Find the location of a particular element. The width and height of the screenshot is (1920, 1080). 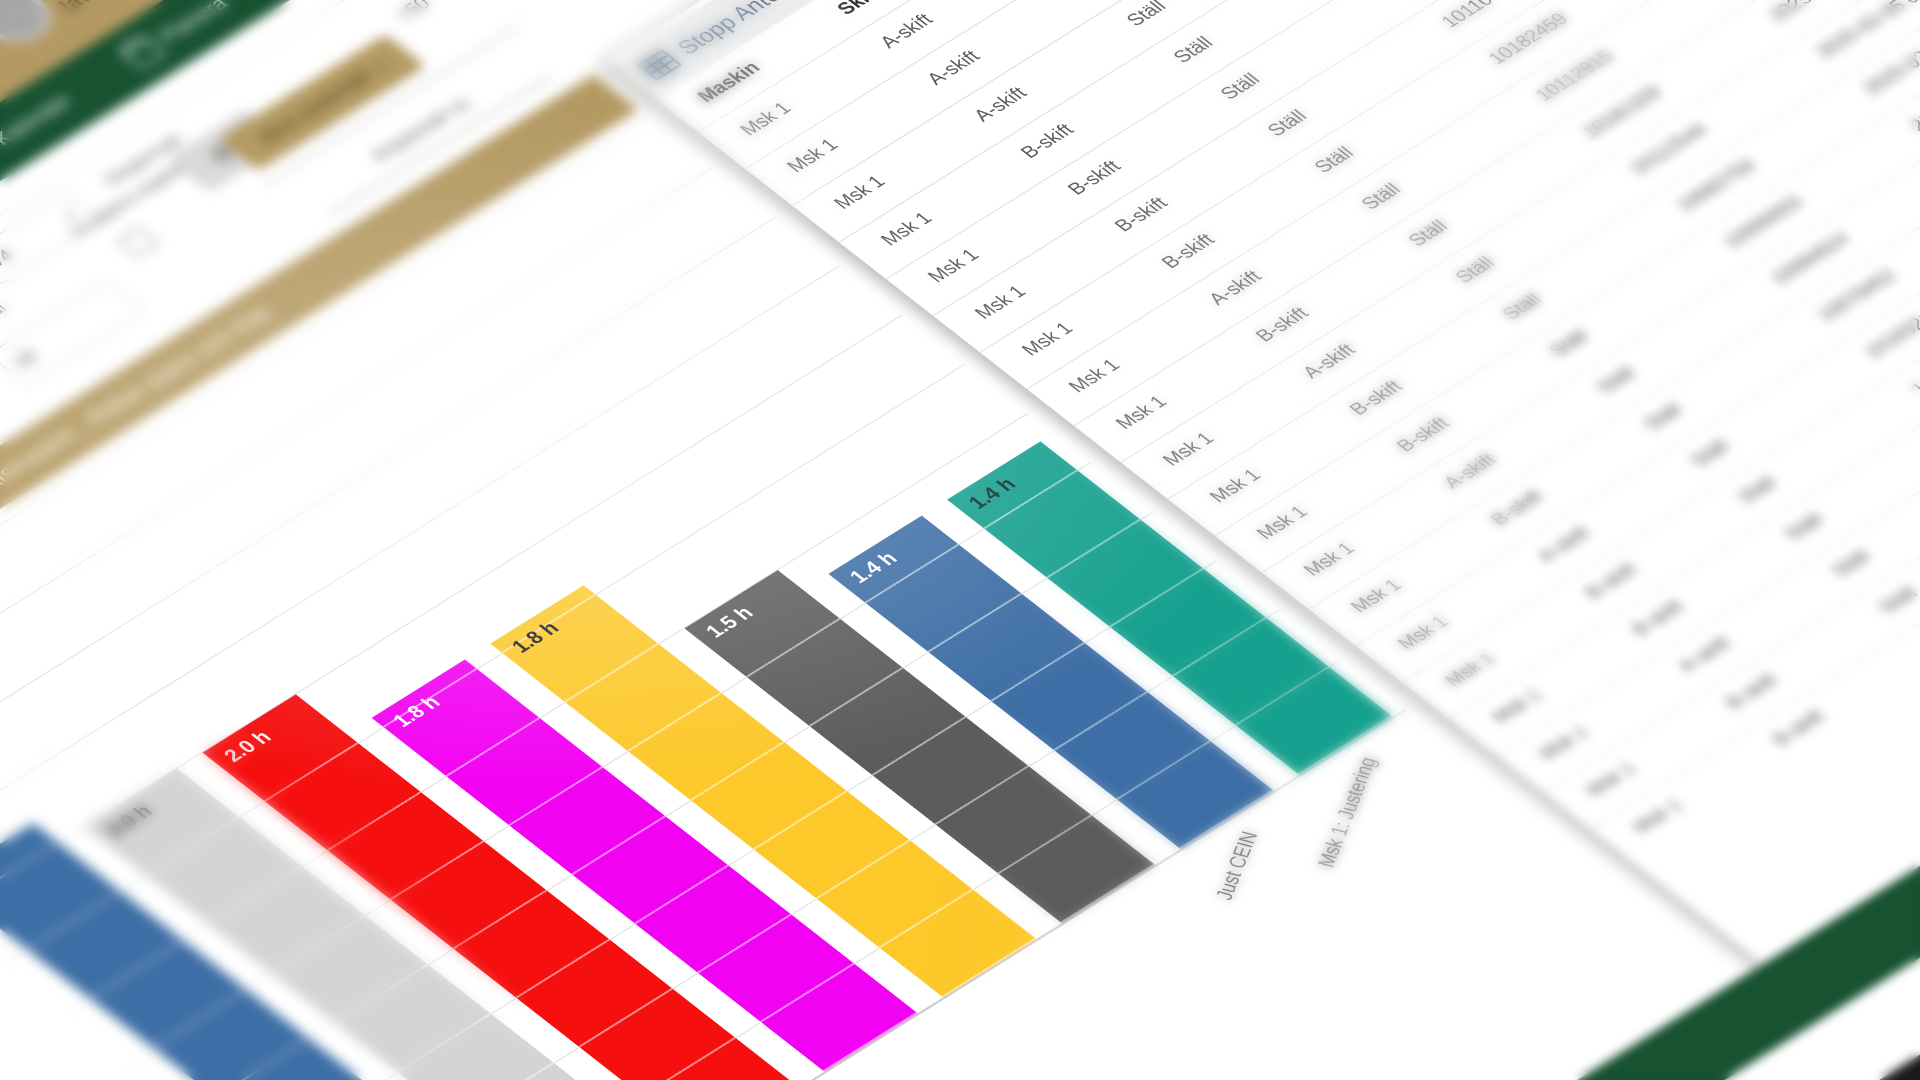

table-icon is located at coordinates (659, 65).